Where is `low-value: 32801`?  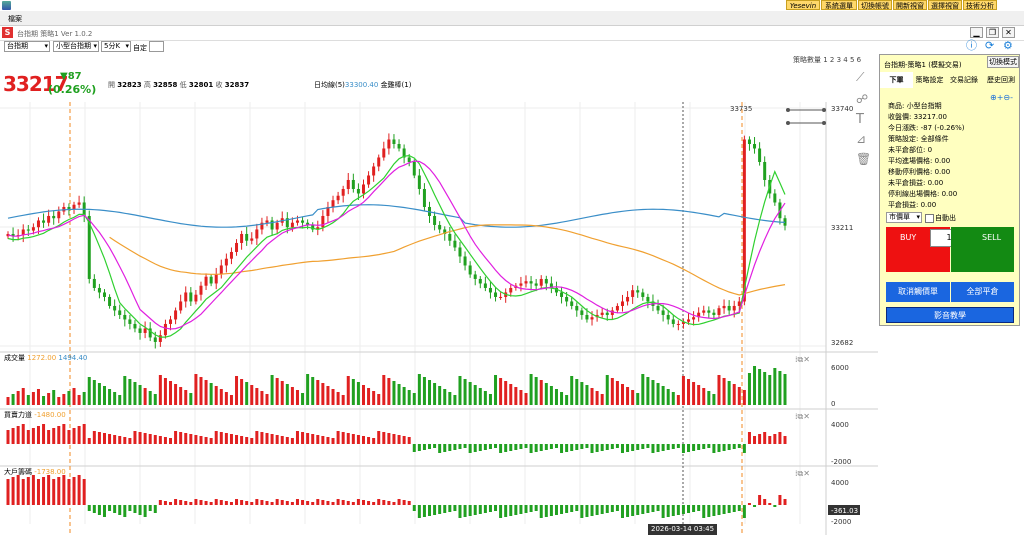 low-value: 32801 is located at coordinates (201, 85).